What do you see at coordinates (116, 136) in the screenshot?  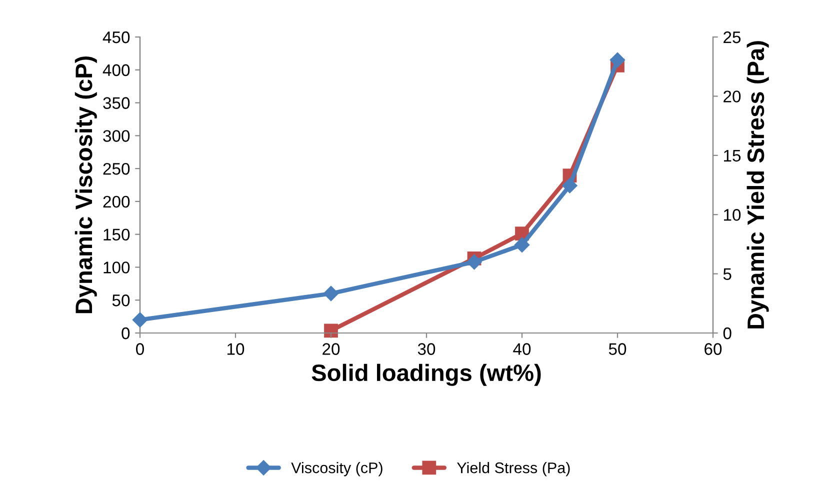 I see `y-tick-label: 300` at bounding box center [116, 136].